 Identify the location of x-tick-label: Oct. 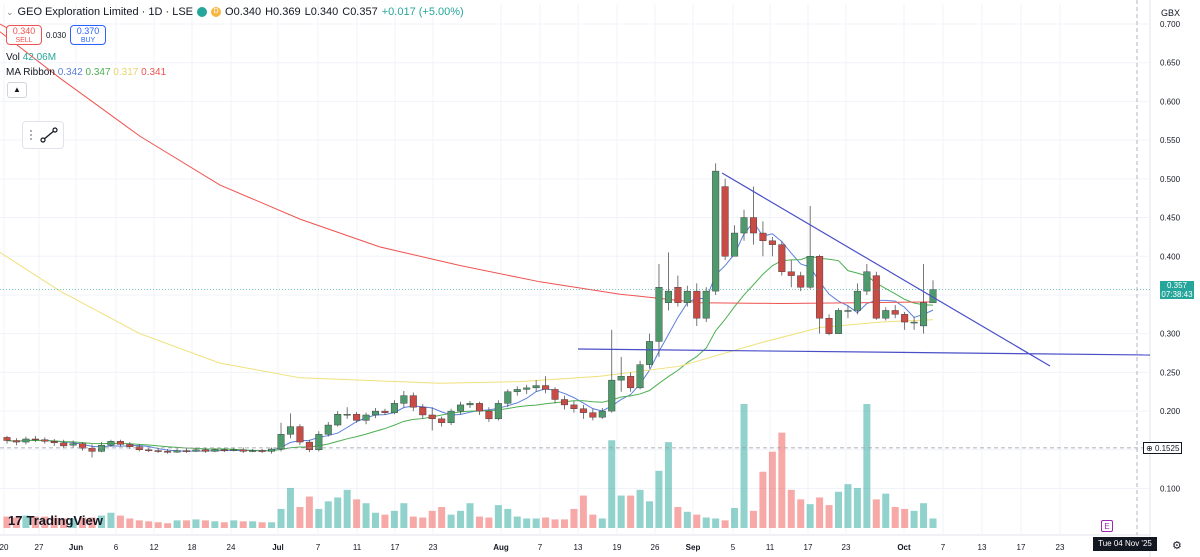
(904, 547).